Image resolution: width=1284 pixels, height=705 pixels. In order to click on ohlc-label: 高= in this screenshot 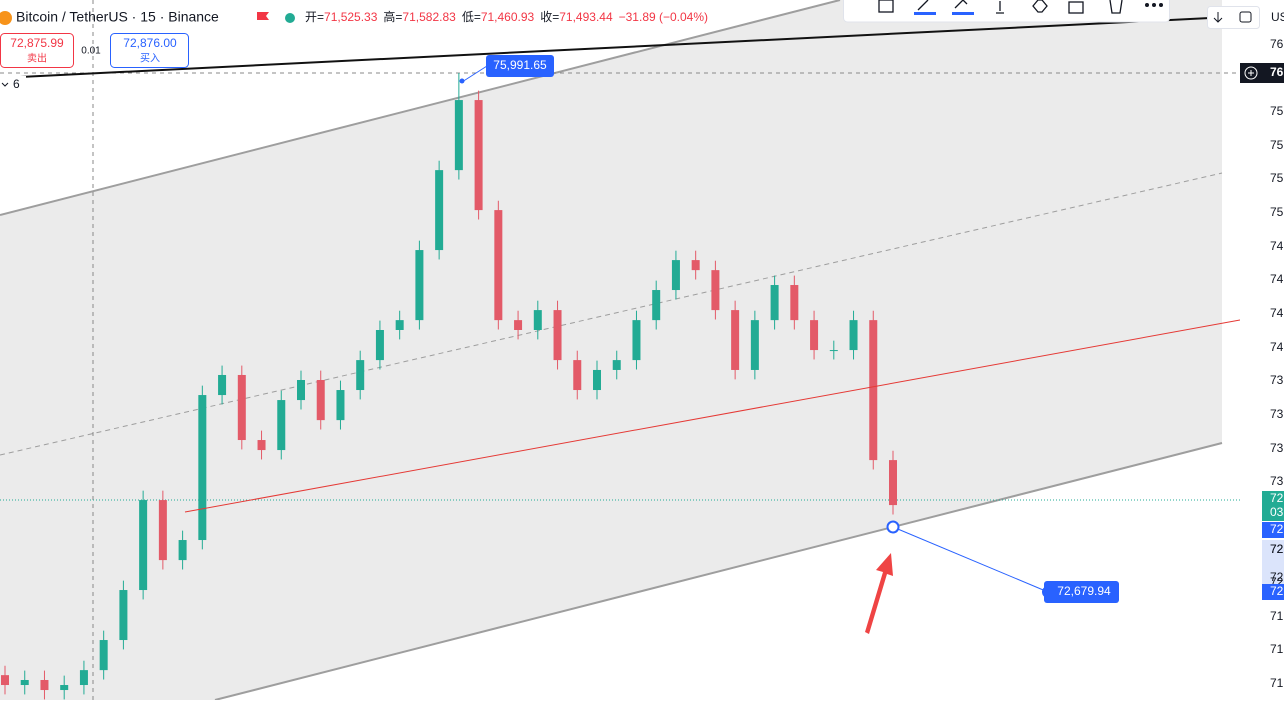, I will do `click(392, 16)`.